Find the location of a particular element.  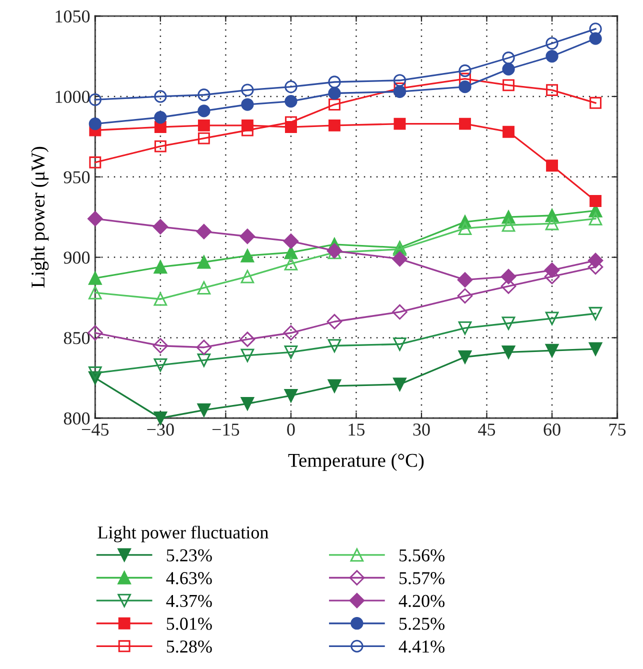

x-tick-label: 15 is located at coordinates (356, 430).